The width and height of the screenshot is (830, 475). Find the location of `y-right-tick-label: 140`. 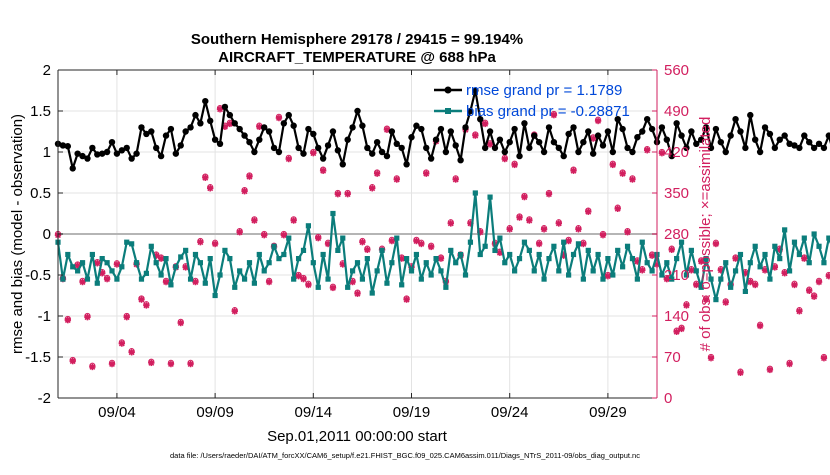

y-right-tick-label: 140 is located at coordinates (676, 316).